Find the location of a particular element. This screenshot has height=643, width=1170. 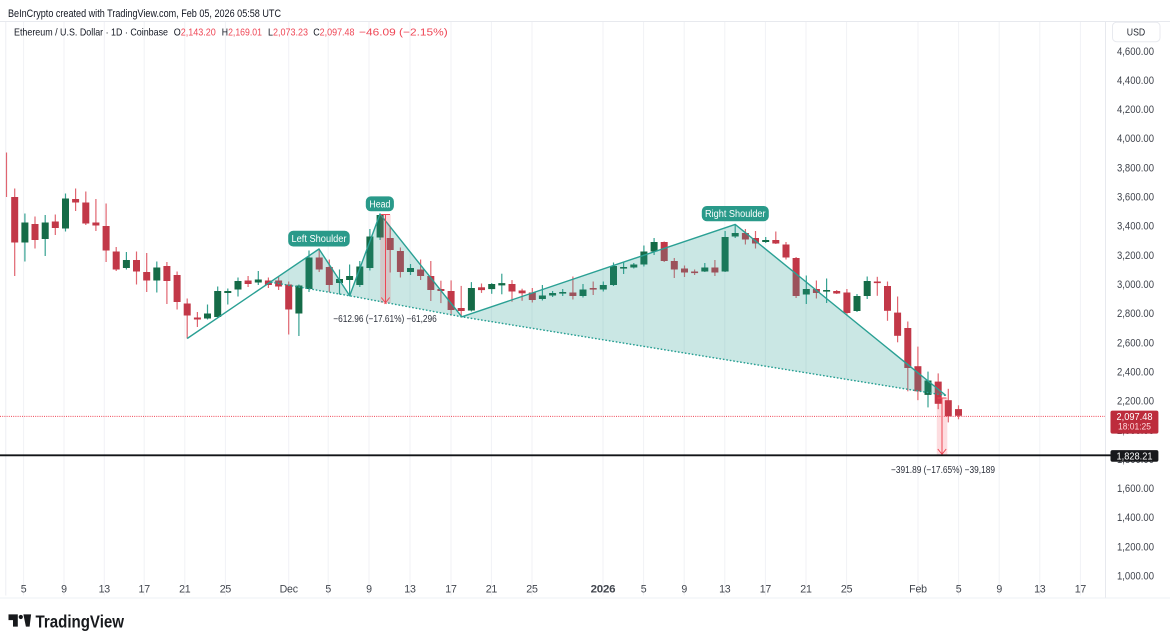

svg-text: 2,400.00 is located at coordinates (1135, 372).